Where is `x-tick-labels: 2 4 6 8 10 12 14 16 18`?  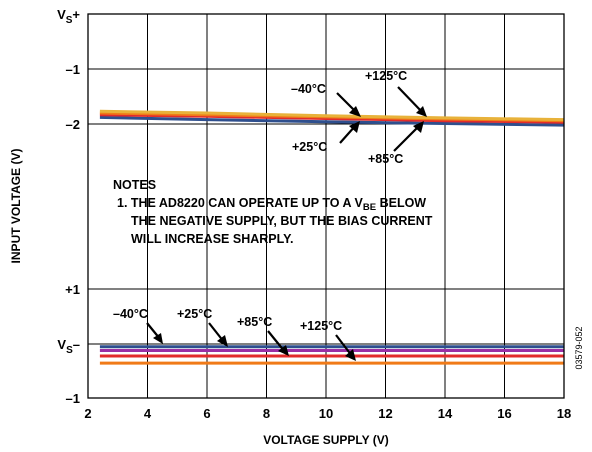
x-tick-labels: 2 4 6 8 10 12 14 16 18 is located at coordinates (327, 413).